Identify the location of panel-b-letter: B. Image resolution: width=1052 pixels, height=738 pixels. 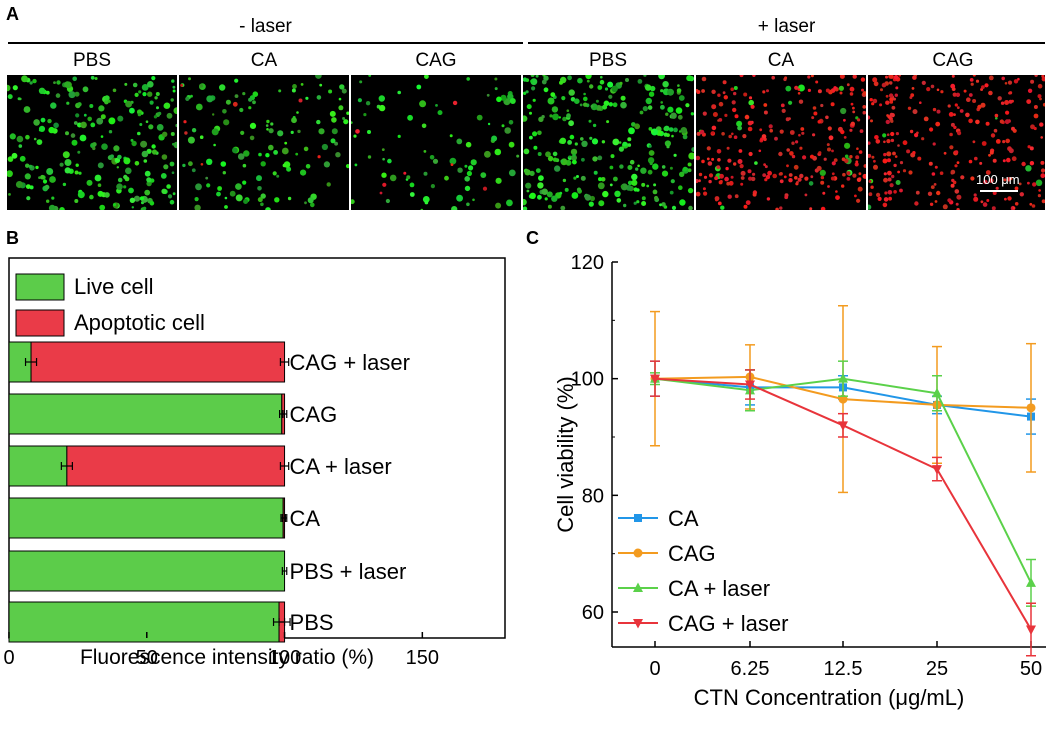
(12, 238).